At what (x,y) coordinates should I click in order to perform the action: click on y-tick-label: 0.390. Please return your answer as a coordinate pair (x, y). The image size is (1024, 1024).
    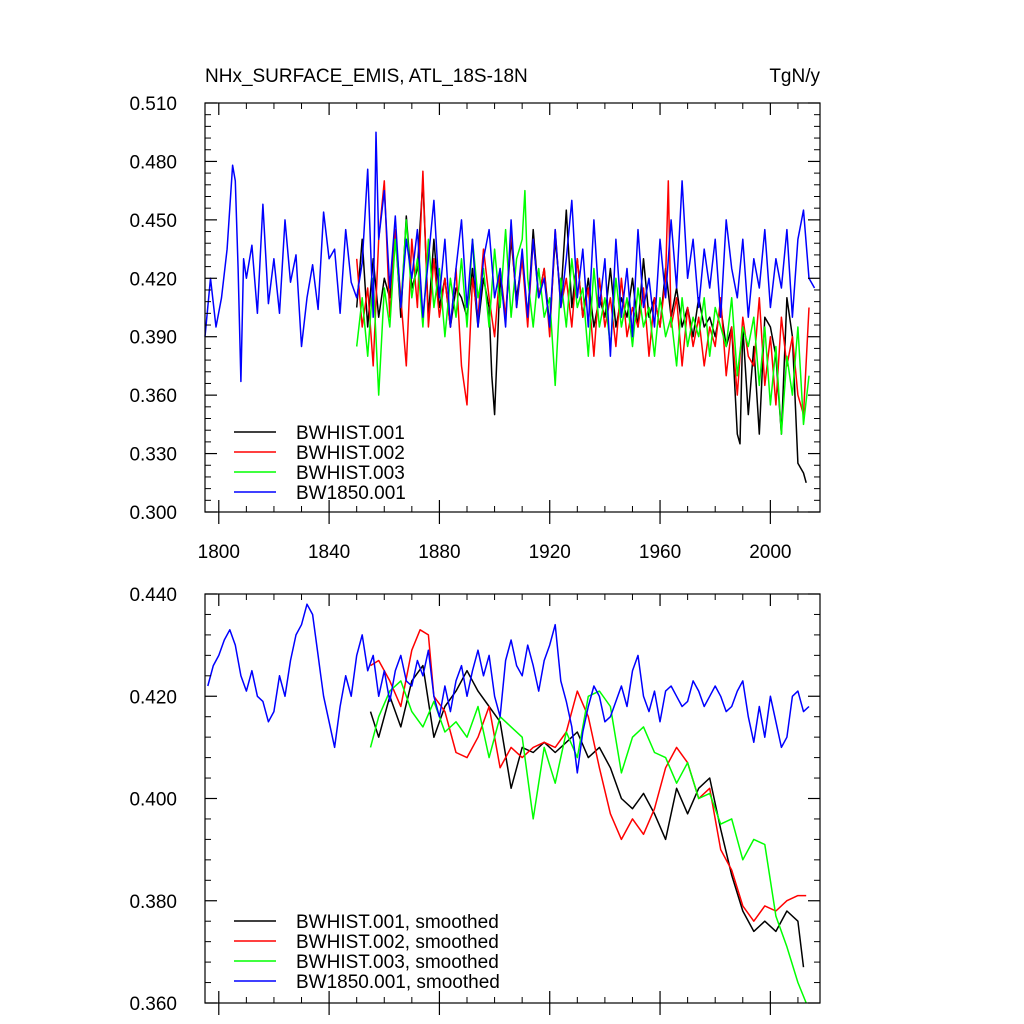
    Looking at the image, I should click on (153, 338).